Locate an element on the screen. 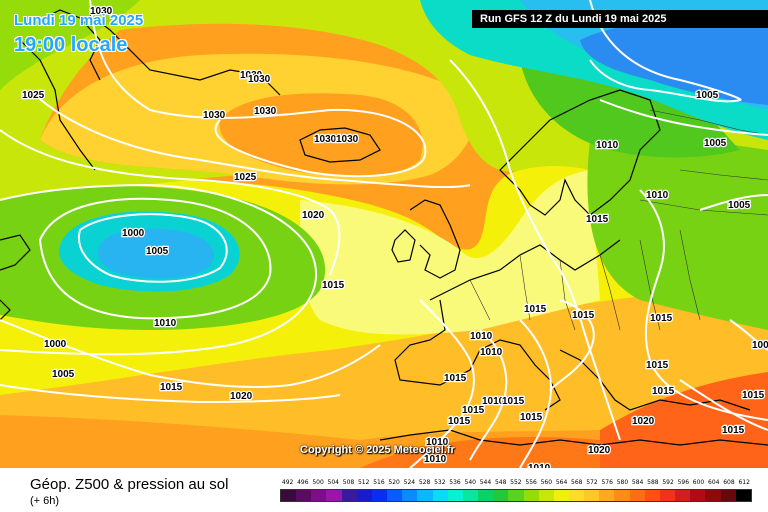 This screenshot has height=512, width=768. scale-label: 580 is located at coordinates (622, 482).